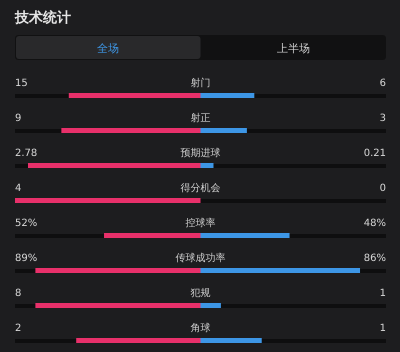 The height and width of the screenshot is (352, 400). I want to click on annotation: 15, so click(21, 83).